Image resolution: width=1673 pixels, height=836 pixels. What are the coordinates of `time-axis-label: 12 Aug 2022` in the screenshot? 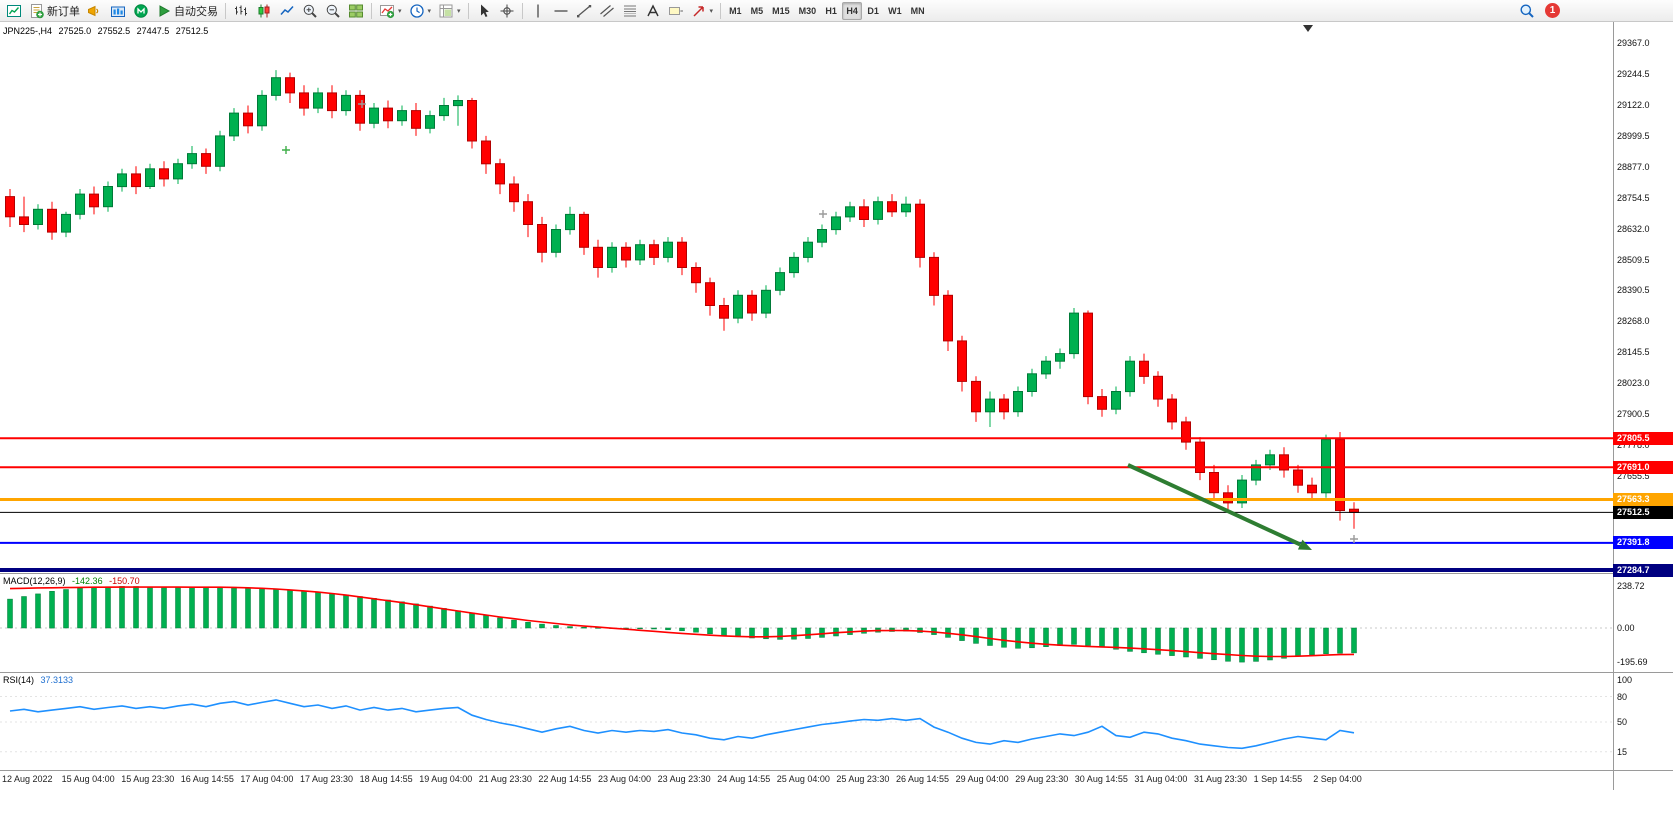 It's located at (27, 779).